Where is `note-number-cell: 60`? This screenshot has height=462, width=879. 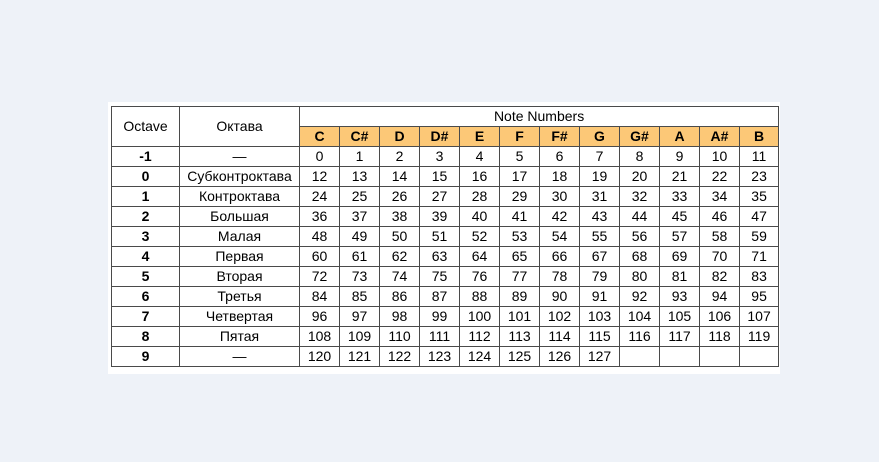
note-number-cell: 60 is located at coordinates (319, 256).